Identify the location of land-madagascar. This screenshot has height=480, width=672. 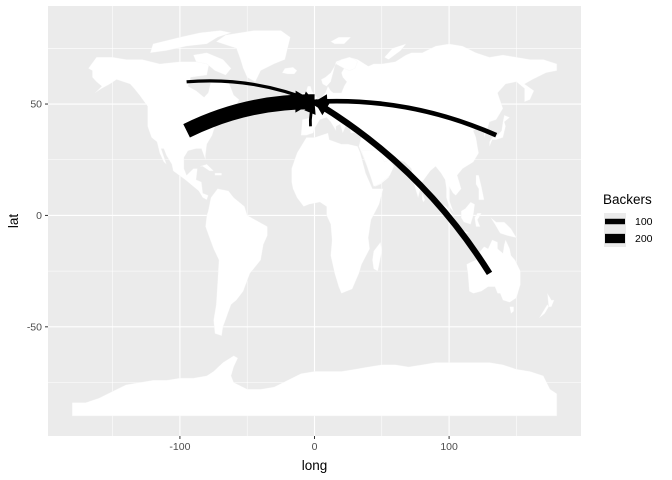
(377, 256).